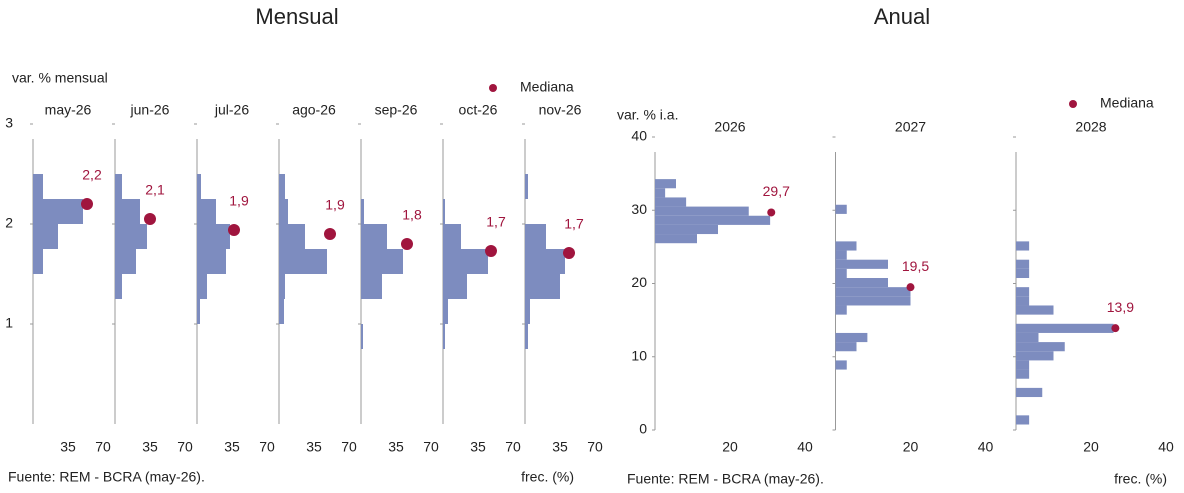 This screenshot has height=493, width=1184. I want to click on panel-title: Anual, so click(902, 16).